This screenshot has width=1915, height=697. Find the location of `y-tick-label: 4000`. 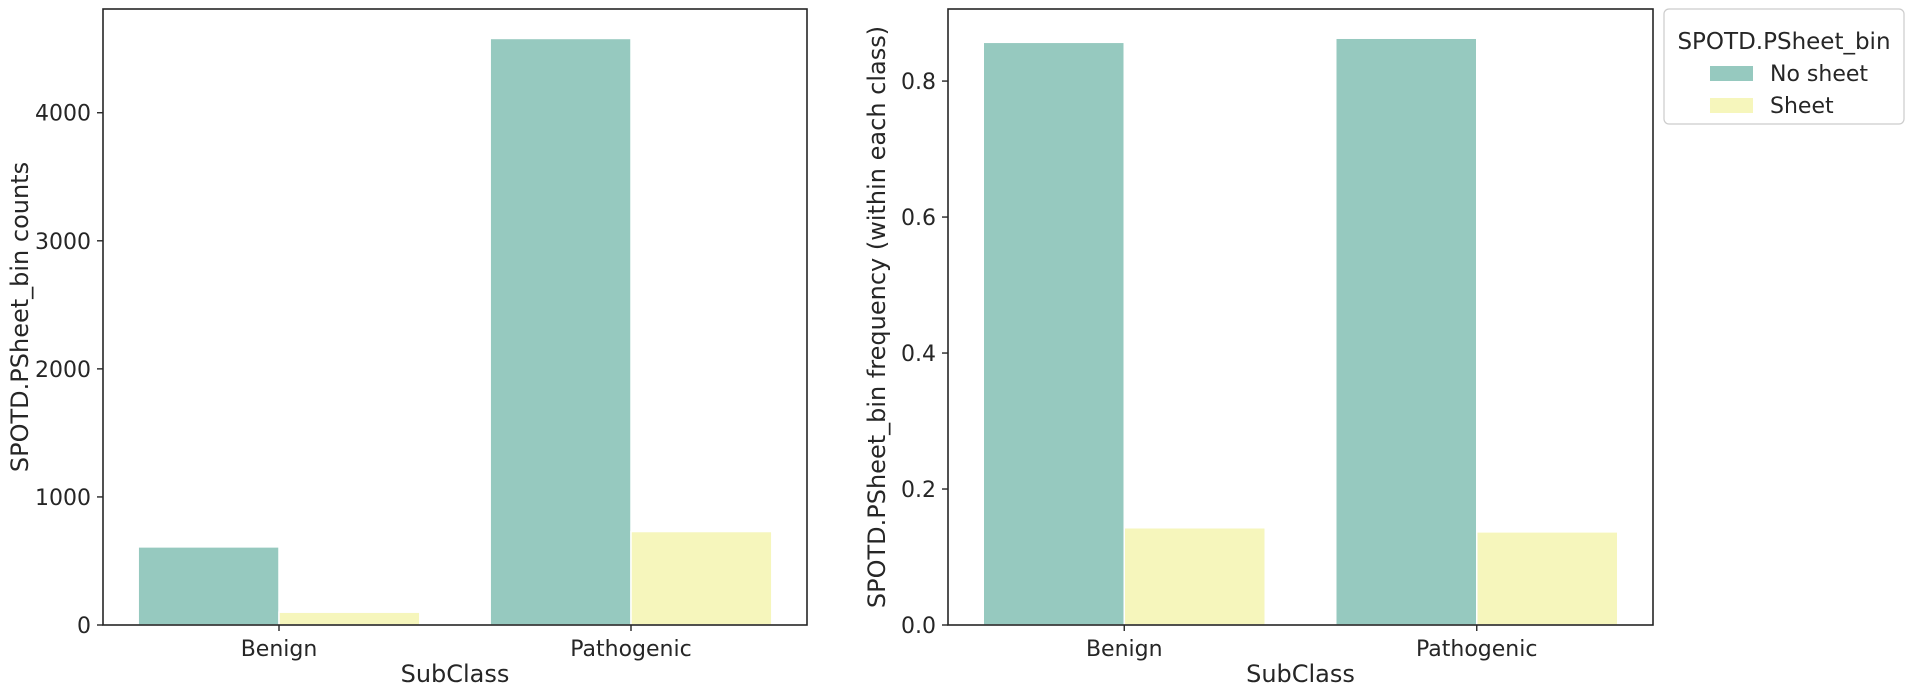

y-tick-label: 4000 is located at coordinates (63, 114).